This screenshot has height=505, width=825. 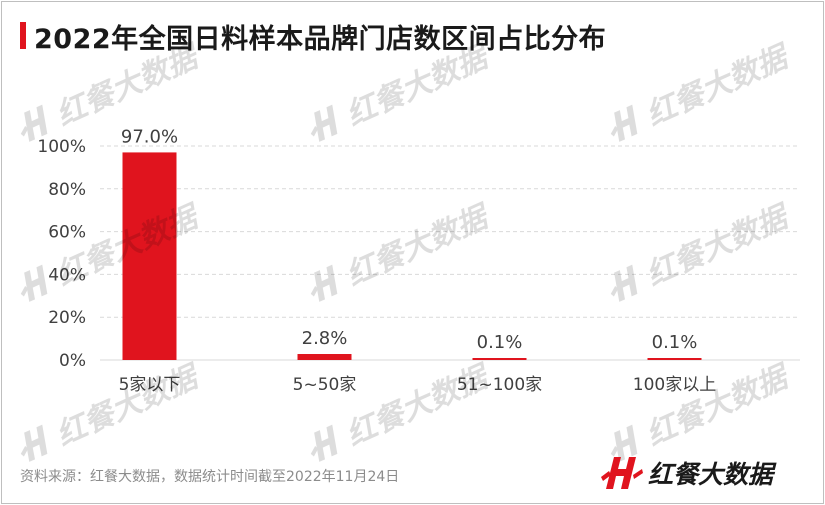 I want to click on x-tick-label: 5~50家, so click(x=325, y=385).